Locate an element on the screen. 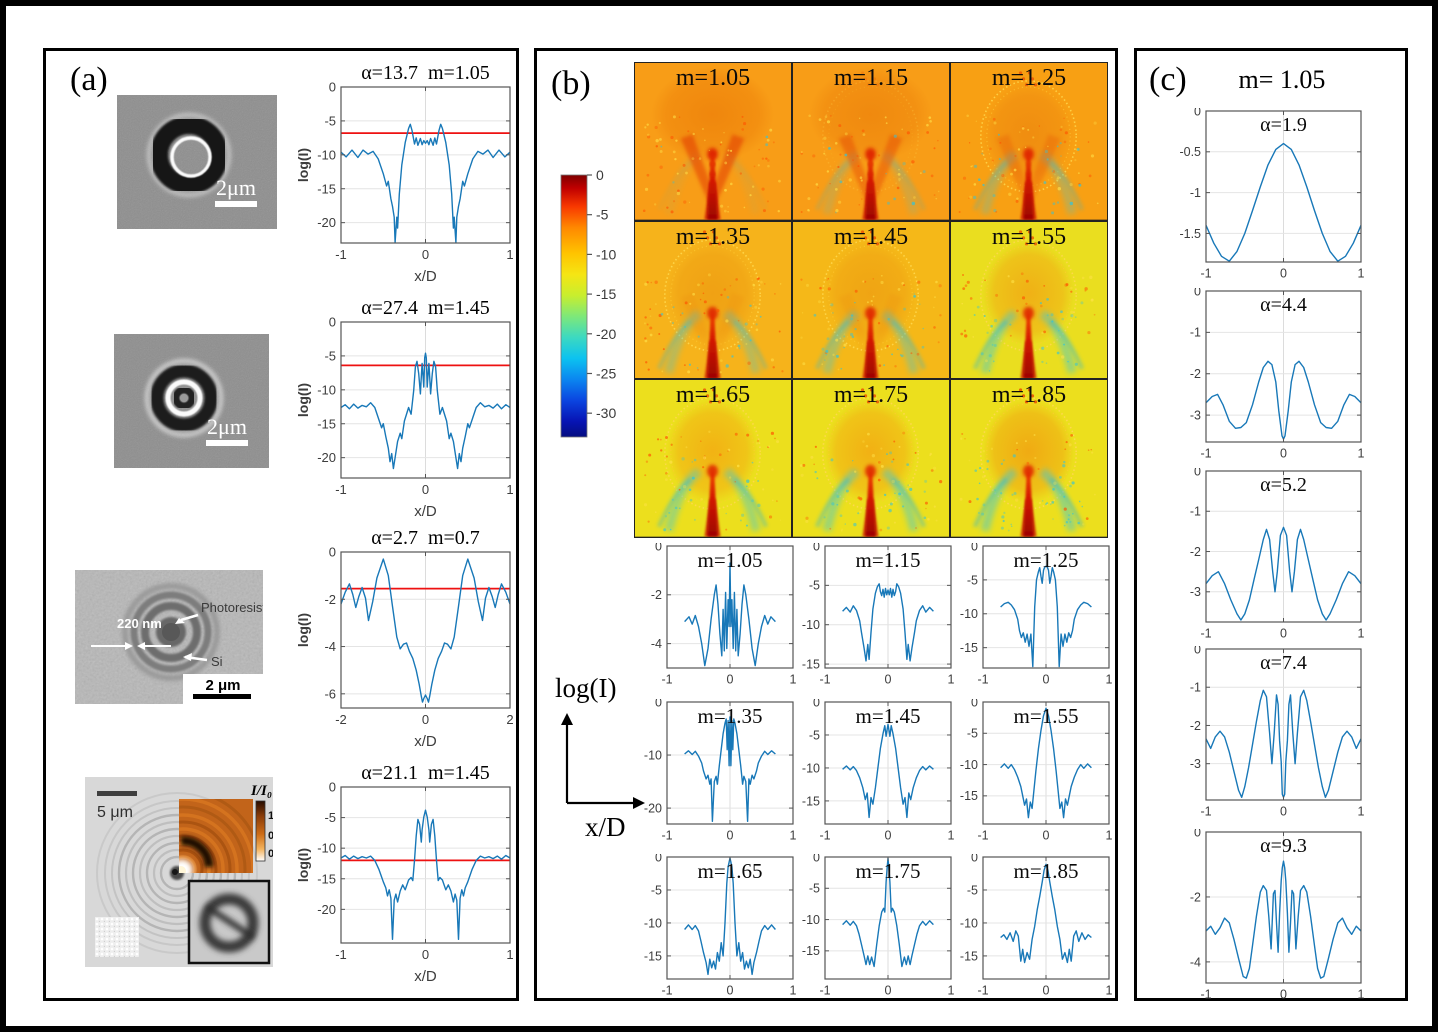  heatmap-label: m=1.35 is located at coordinates (713, 236).